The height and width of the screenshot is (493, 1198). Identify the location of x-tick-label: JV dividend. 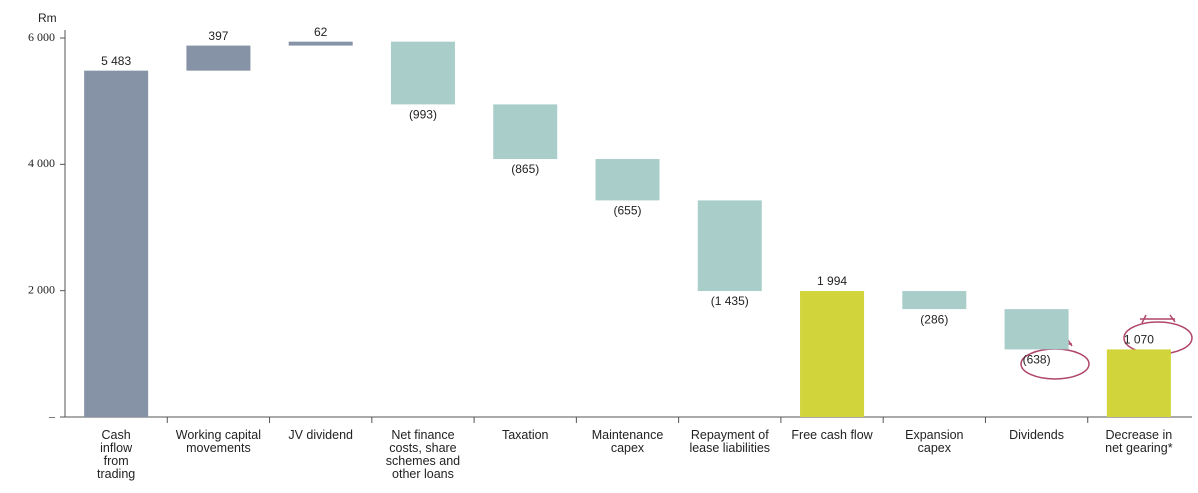
(320, 435).